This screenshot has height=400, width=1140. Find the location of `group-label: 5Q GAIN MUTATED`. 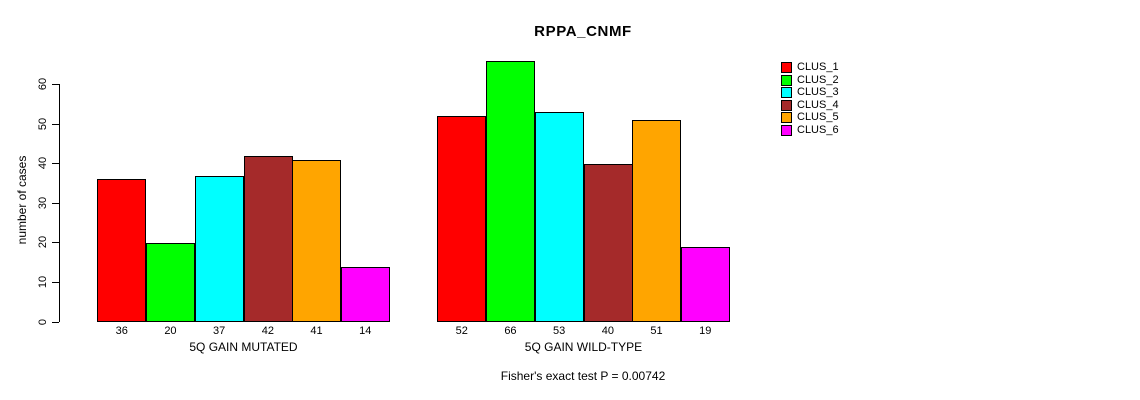

group-label: 5Q GAIN MUTATED is located at coordinates (243, 347).